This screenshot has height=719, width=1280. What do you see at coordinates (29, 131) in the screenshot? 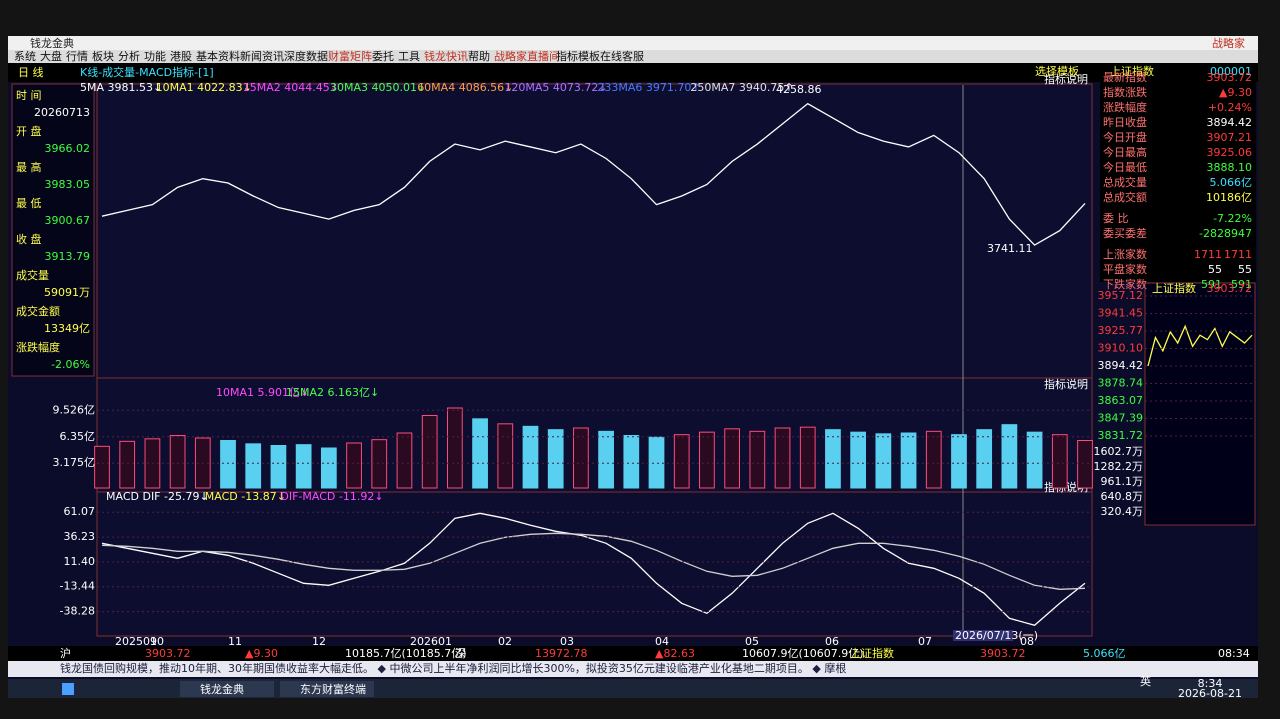
I see `info-label: 开 盘` at bounding box center [29, 131].